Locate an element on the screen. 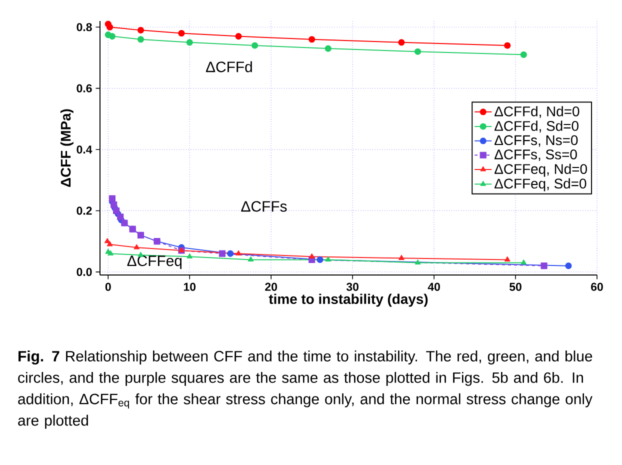  annotation: ΔCFFeq is located at coordinates (154, 263).